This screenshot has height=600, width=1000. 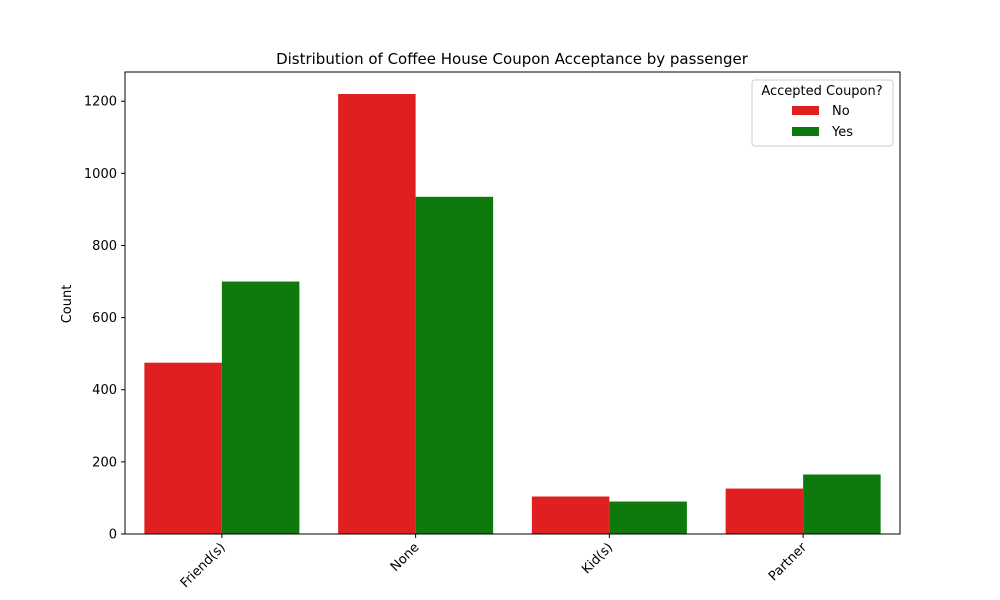 I want to click on bar-yes-partner, so click(x=842, y=504).